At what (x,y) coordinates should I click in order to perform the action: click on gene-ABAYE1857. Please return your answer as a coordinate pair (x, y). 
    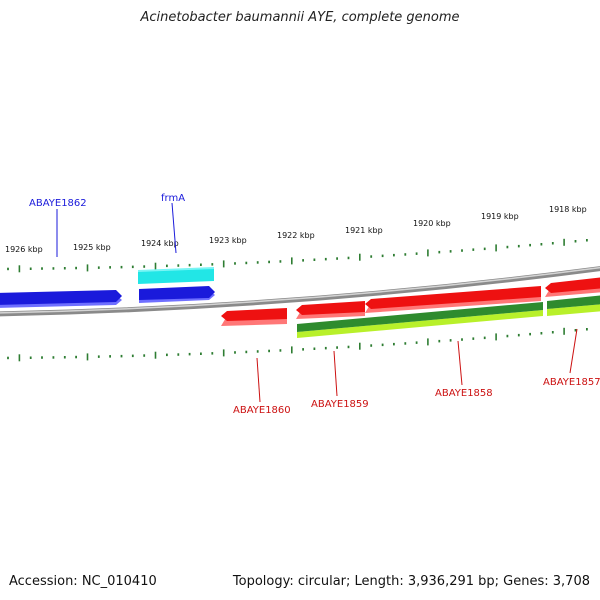
    Looking at the image, I should click on (572, 287).